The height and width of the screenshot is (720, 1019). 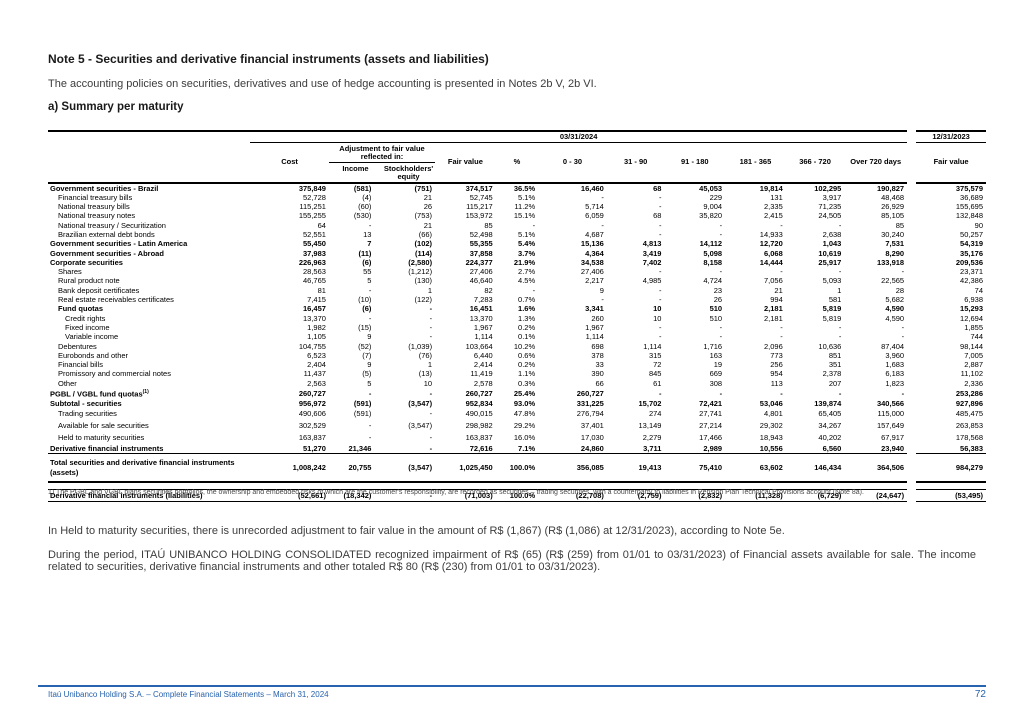 I want to click on cell: 28,563, so click(x=314, y=272).